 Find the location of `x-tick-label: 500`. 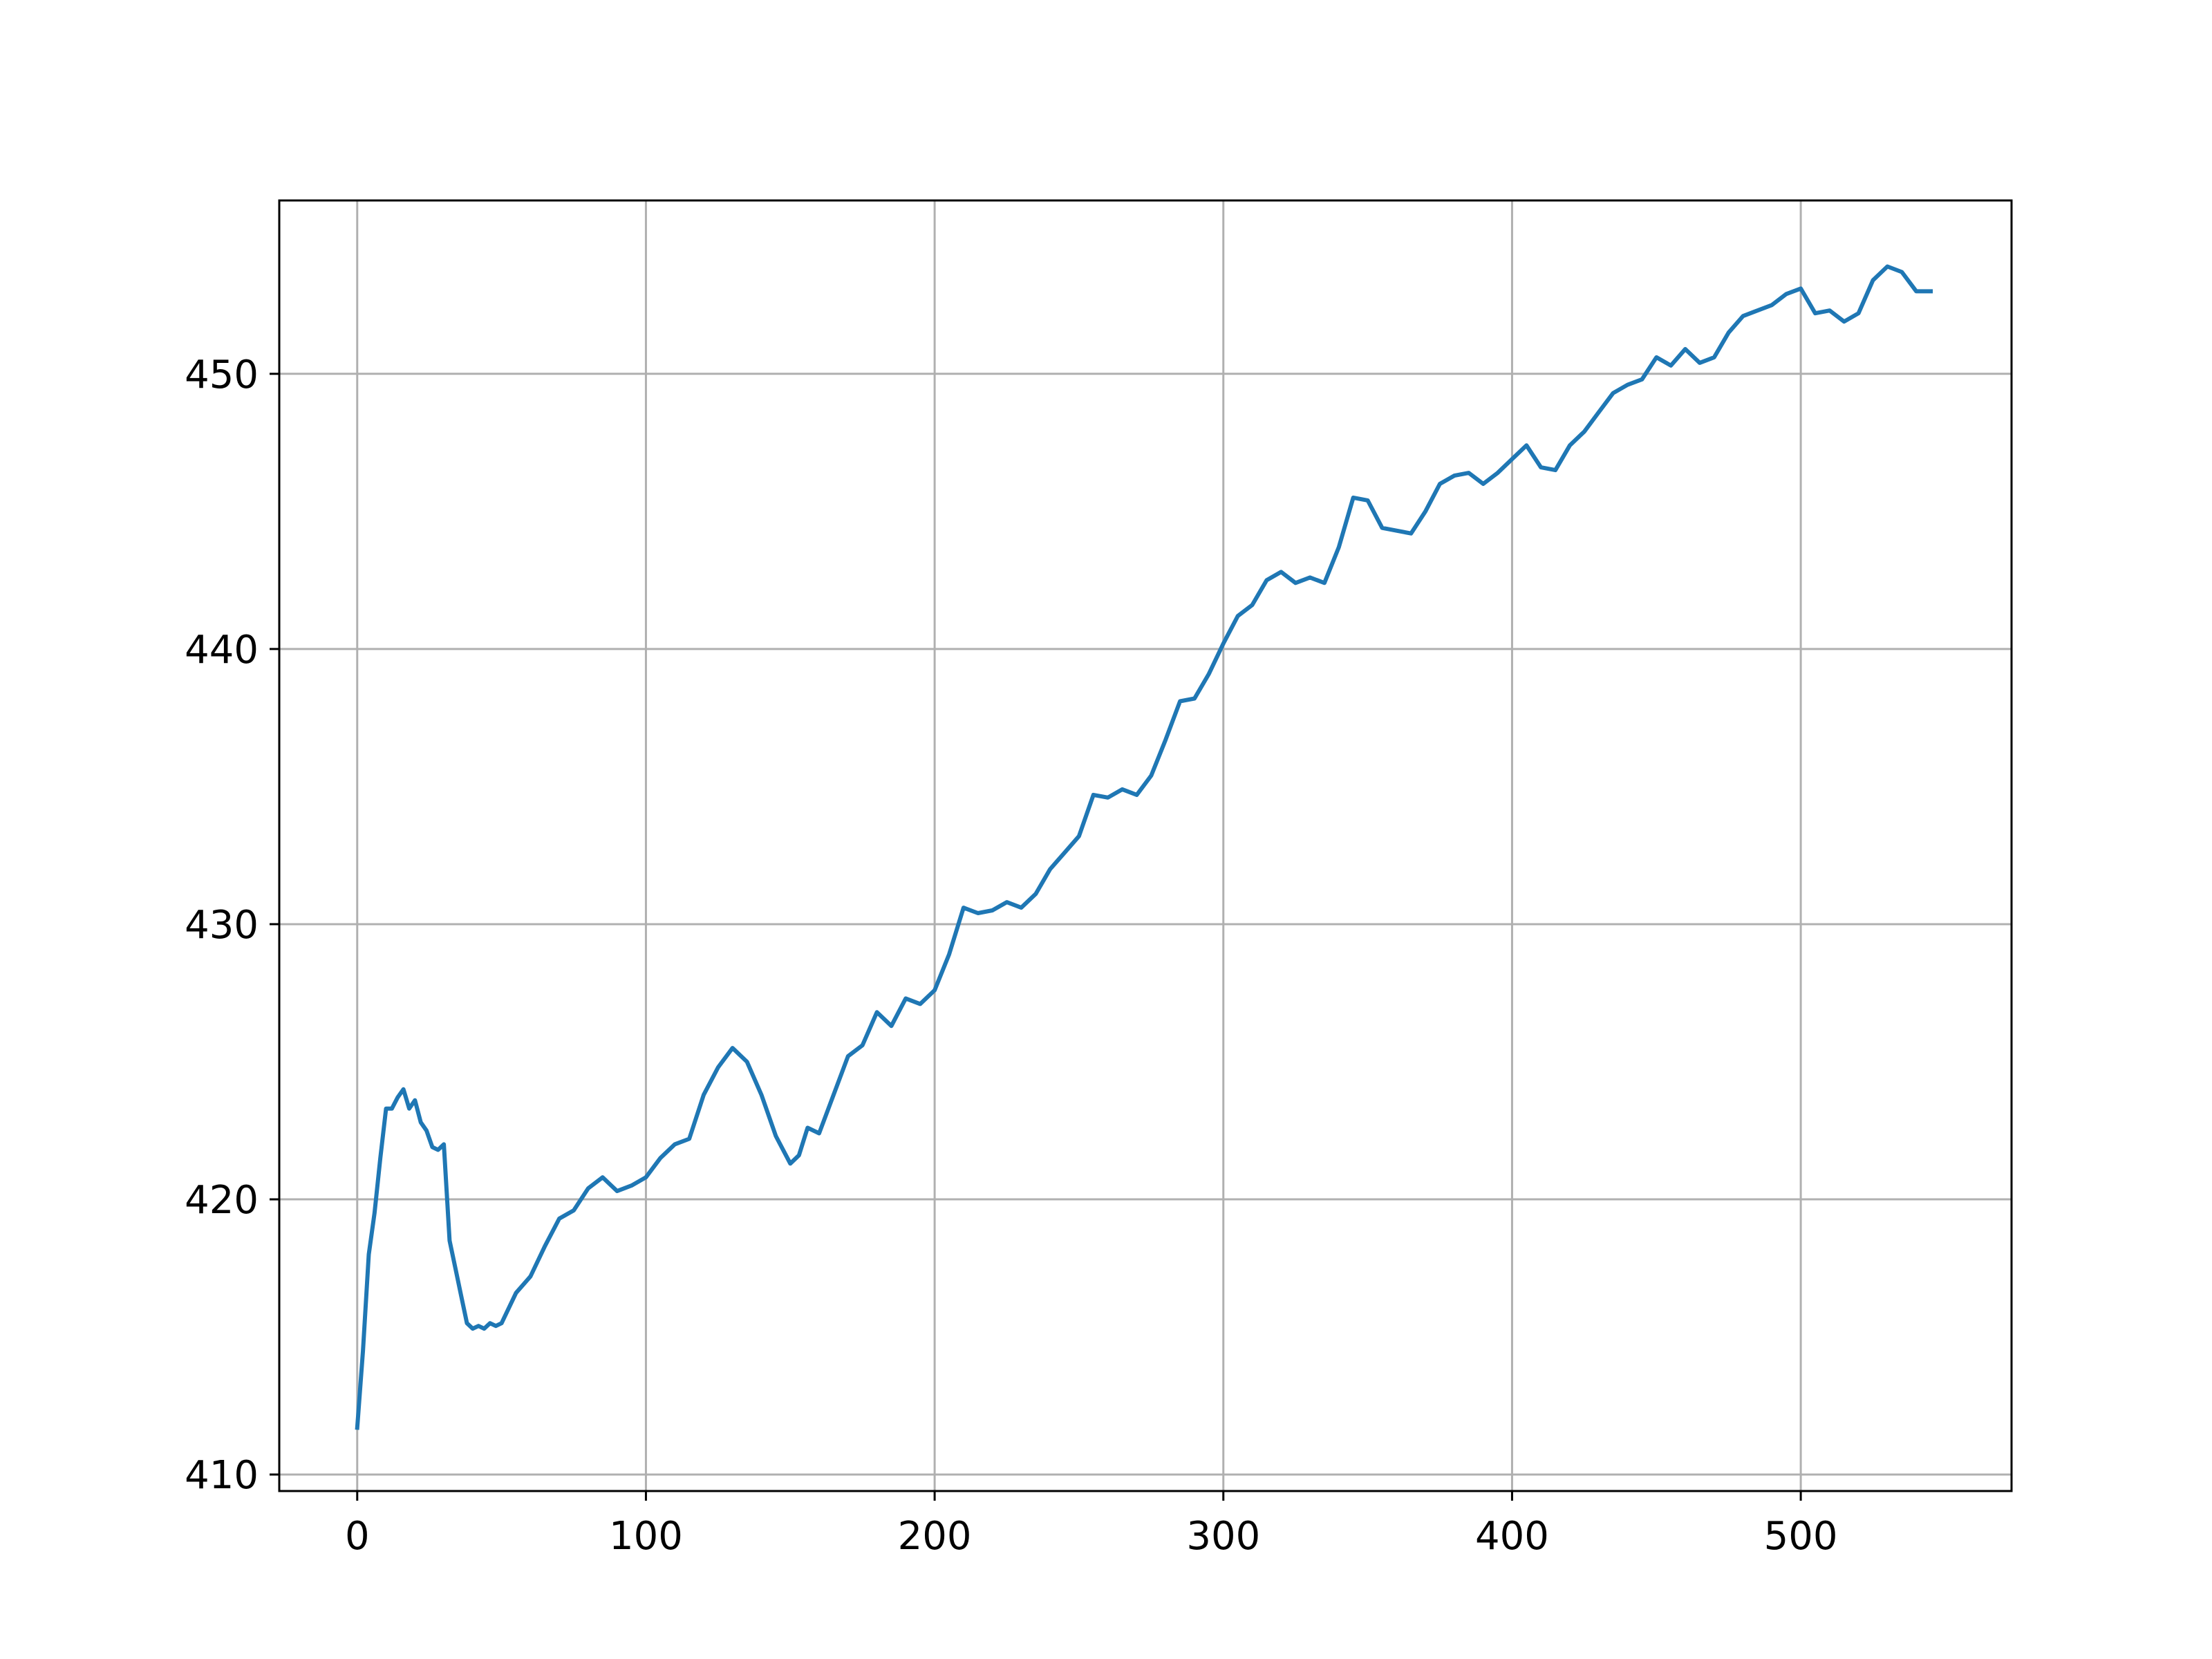

x-tick-label: 500 is located at coordinates (1801, 1536).